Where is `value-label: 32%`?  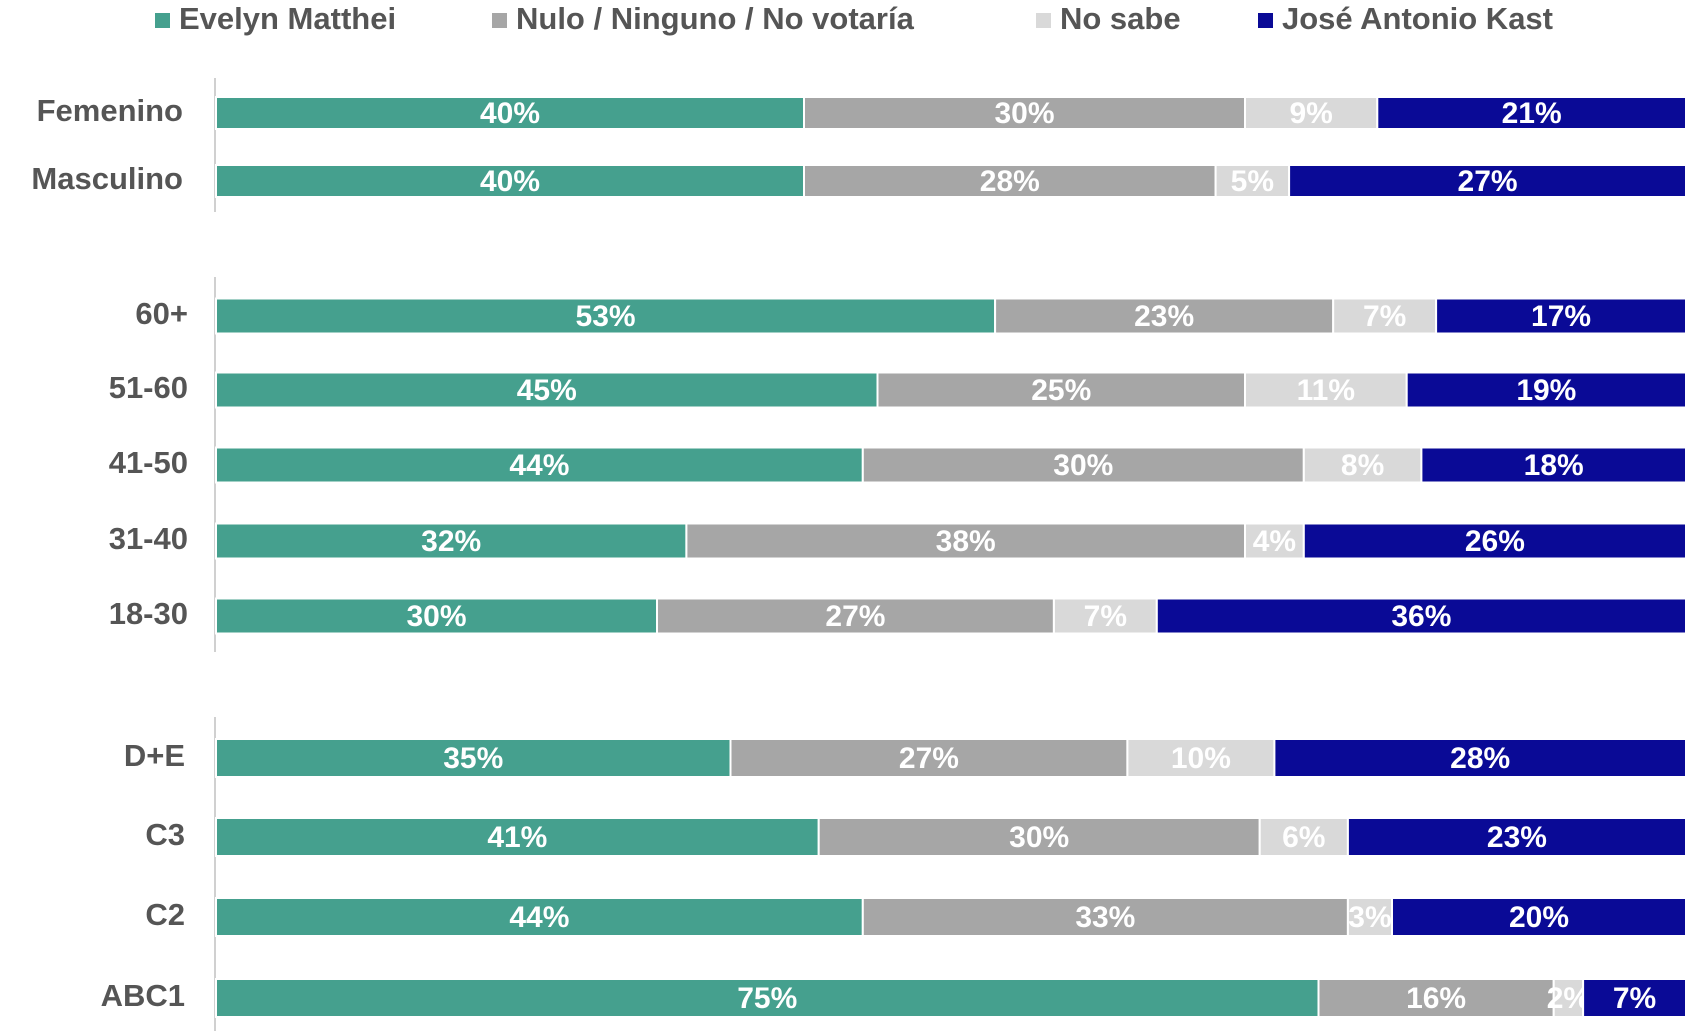
value-label: 32% is located at coordinates (451, 541).